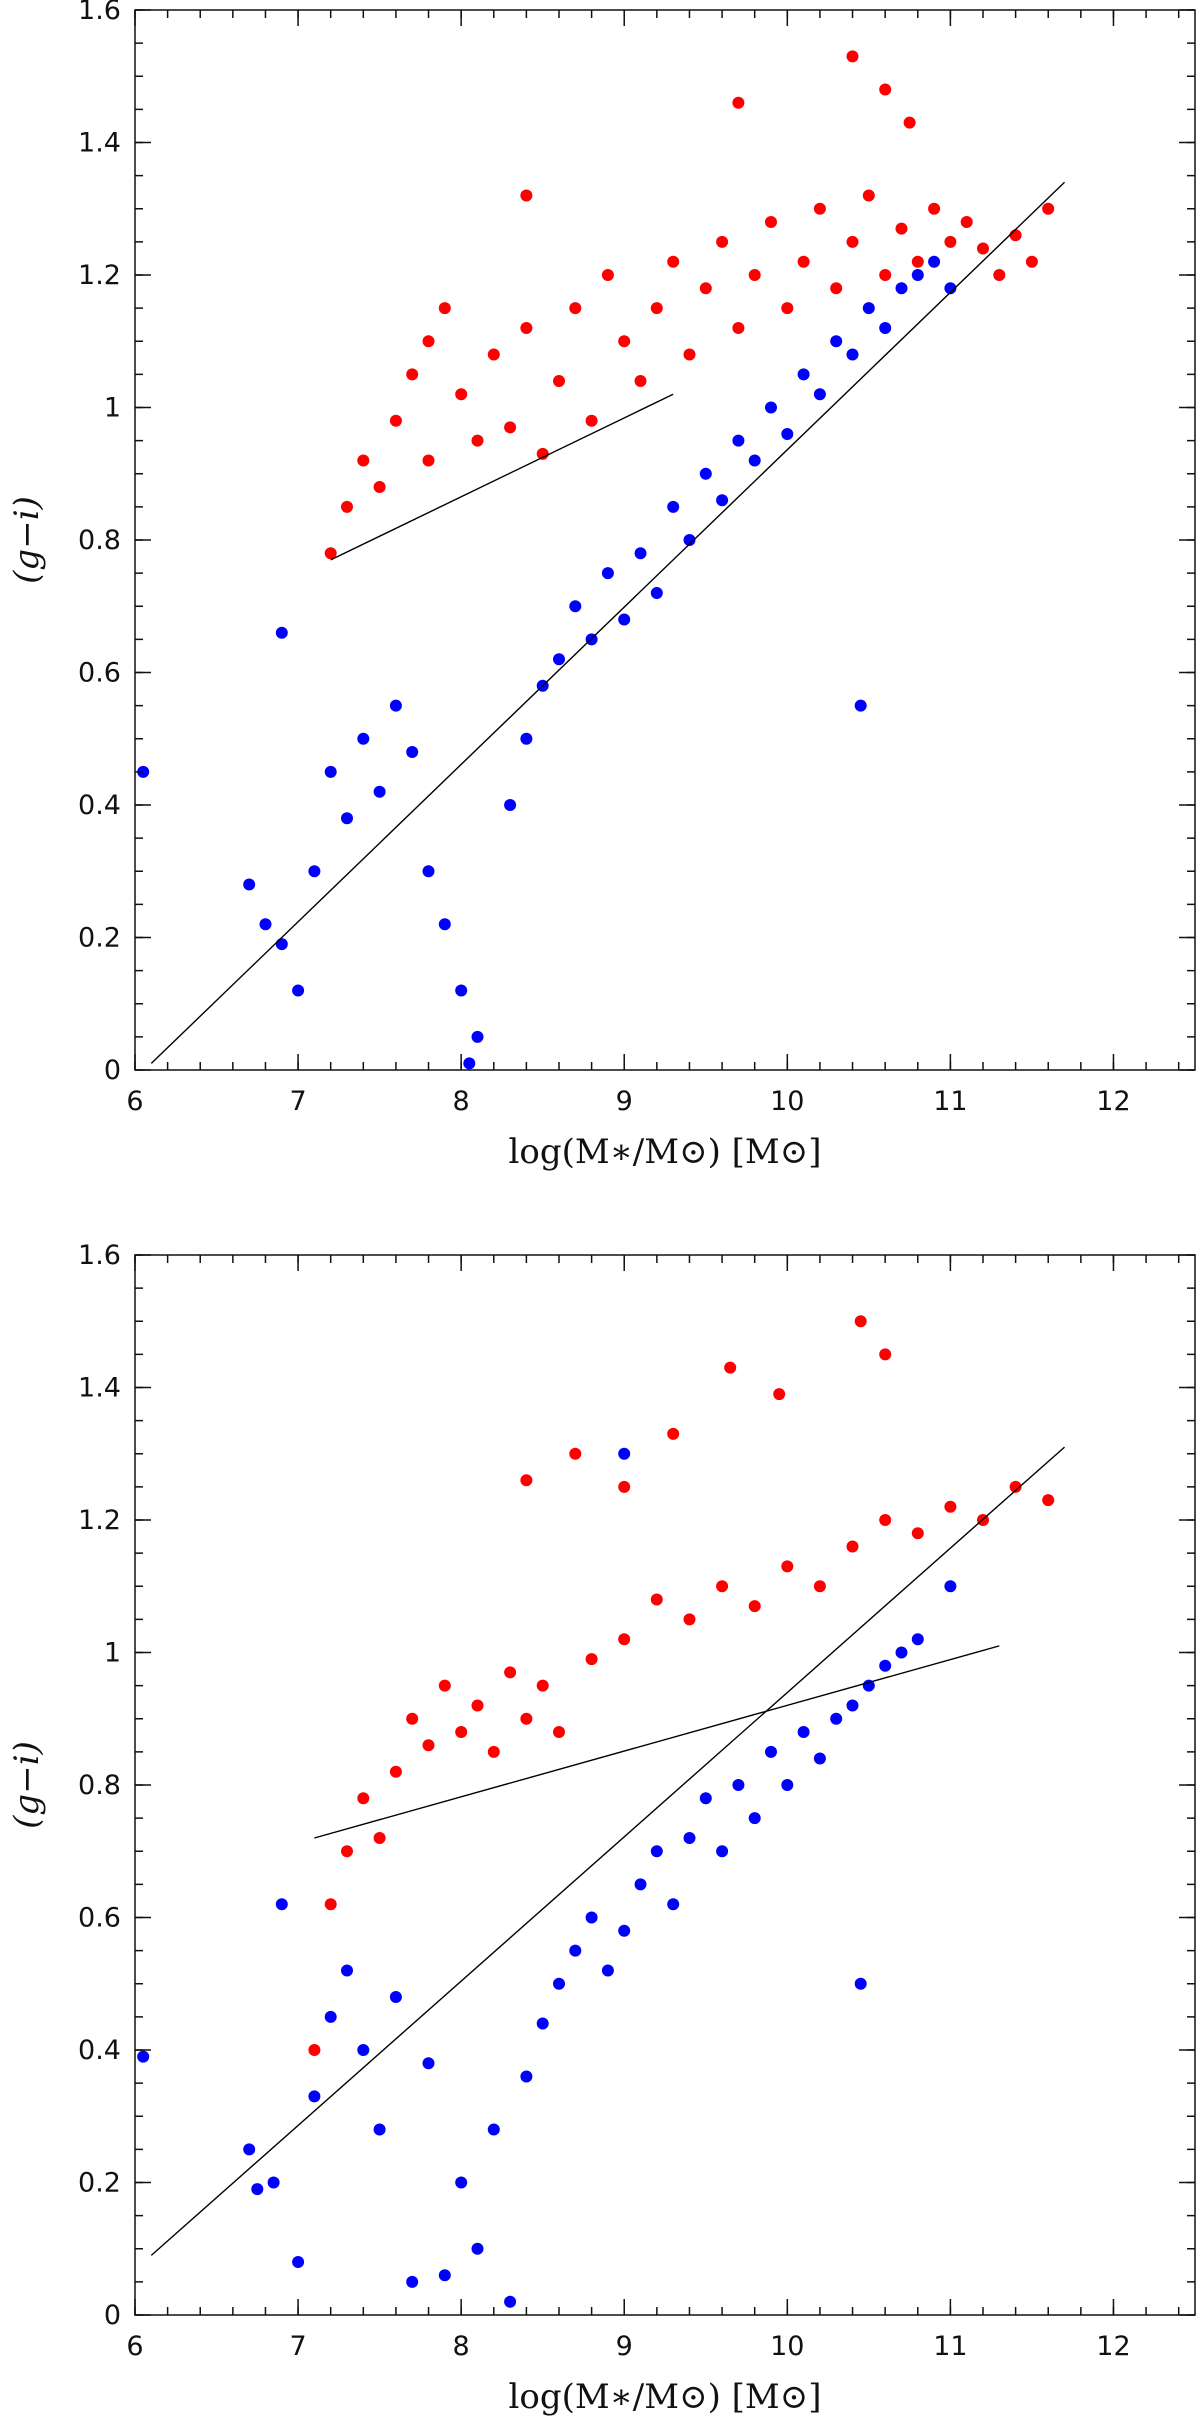  Describe the element at coordinates (112, 408) in the screenshot. I see `y-tick-label: 1` at that location.